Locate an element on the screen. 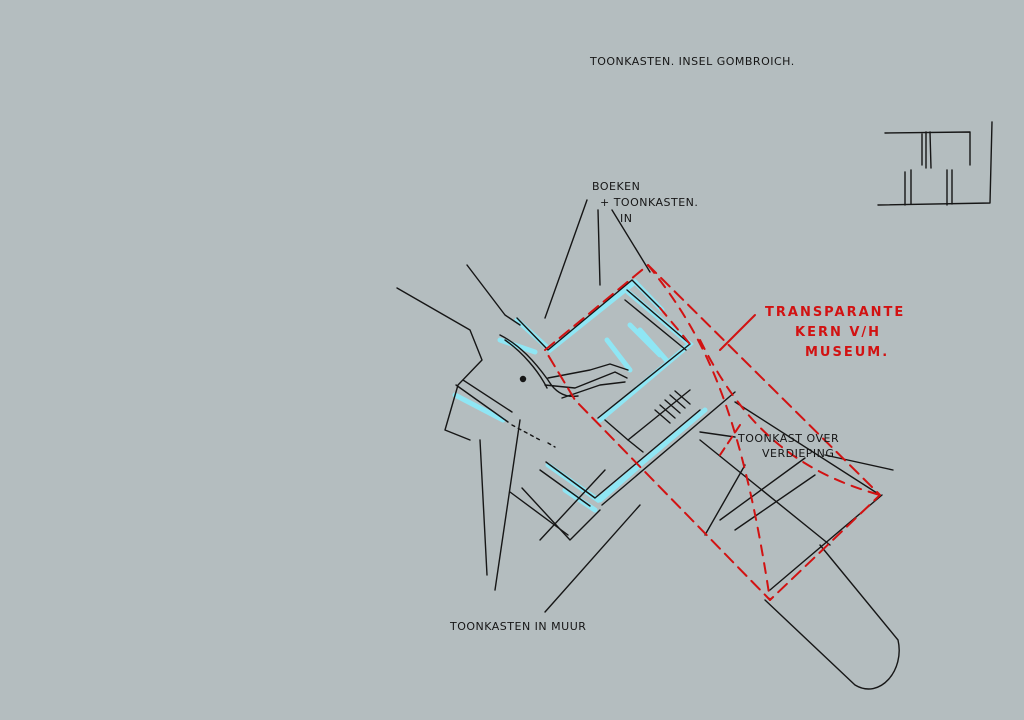  label-toonkast-over: Toonkast over is located at coordinates (789, 438).